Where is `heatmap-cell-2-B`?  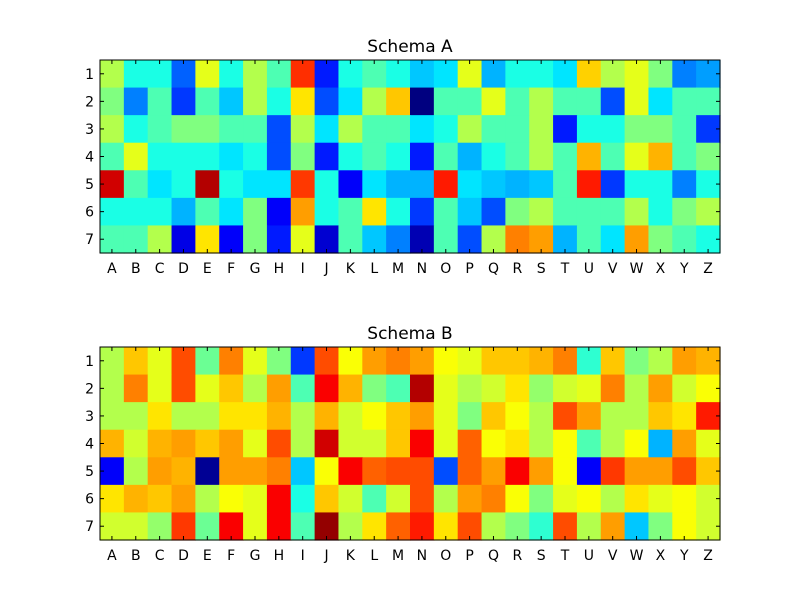
heatmap-cell-2-B is located at coordinates (136, 101).